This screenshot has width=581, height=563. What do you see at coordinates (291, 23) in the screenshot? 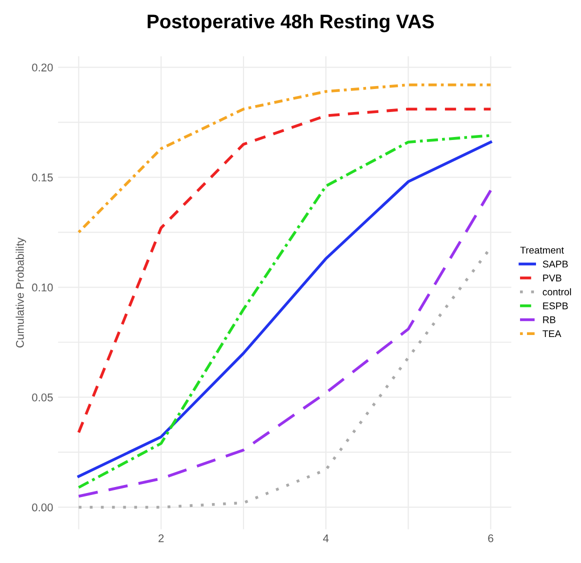
I see `chart-title: Postoperative 48h Resting VAS` at bounding box center [291, 23].